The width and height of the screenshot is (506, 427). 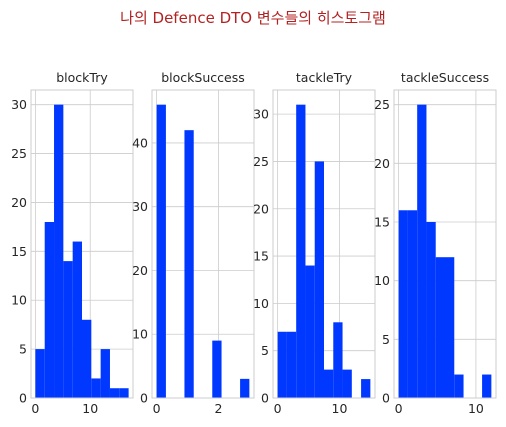 What do you see at coordinates (445, 77) in the screenshot?
I see `subplot-title: tackleSuccess` at bounding box center [445, 77].